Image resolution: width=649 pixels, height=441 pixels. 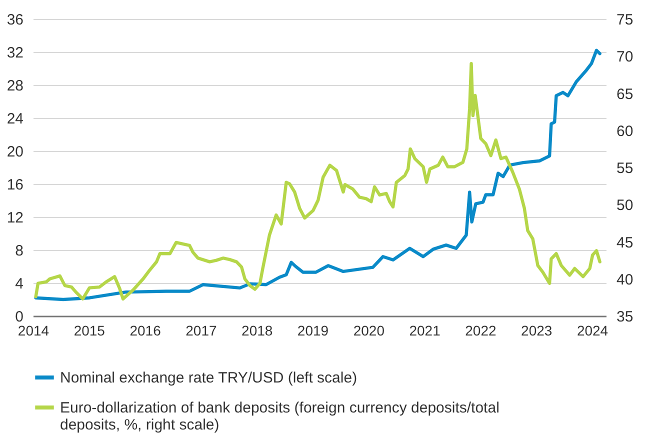 I want to click on x-tick-label: 2020, so click(x=369, y=330).